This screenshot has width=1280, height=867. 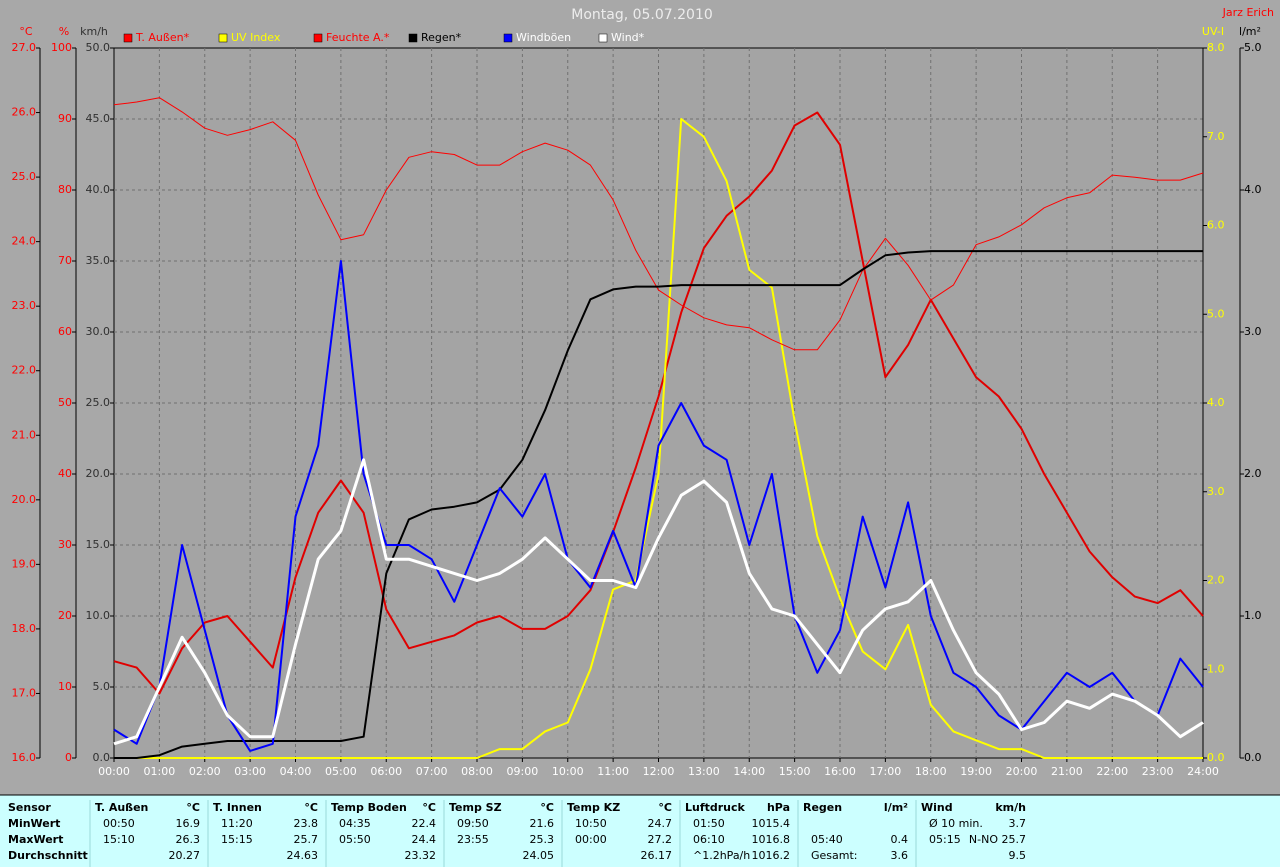 What do you see at coordinates (1216, 47) in the screenshot?
I see `y-tick-label: 8.0` at bounding box center [1216, 47].